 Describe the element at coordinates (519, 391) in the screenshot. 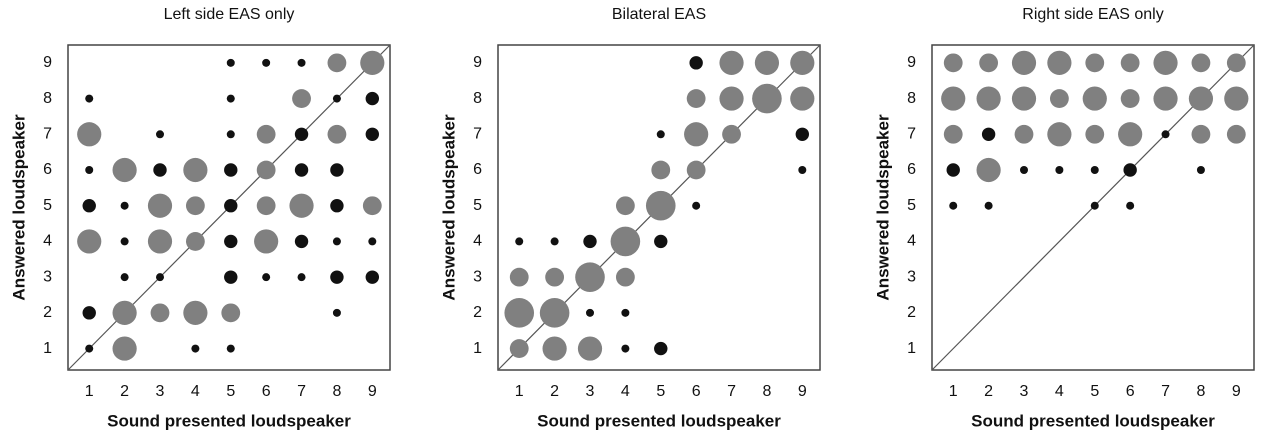

I see `x-tick-label: 1` at that location.